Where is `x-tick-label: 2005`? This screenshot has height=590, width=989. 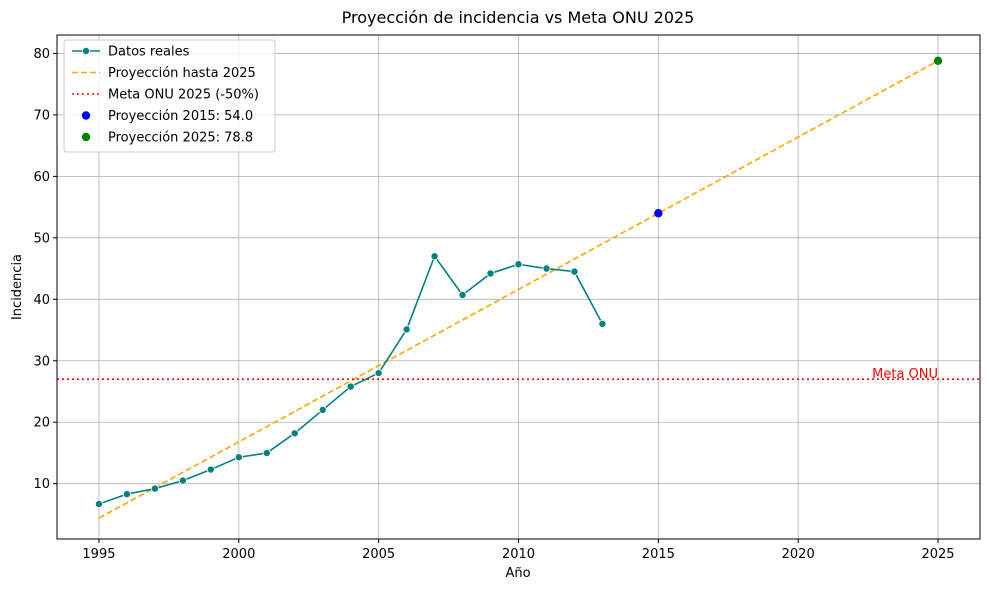
x-tick-label: 2005 is located at coordinates (378, 554).